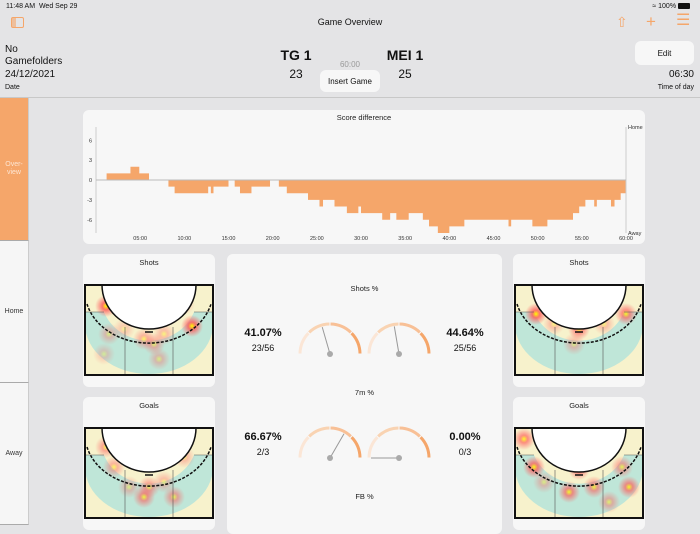 This screenshot has width=700, height=534. Describe the element at coordinates (263, 452) in the screenshot. I see `home-7m-frac: 2/3` at that location.